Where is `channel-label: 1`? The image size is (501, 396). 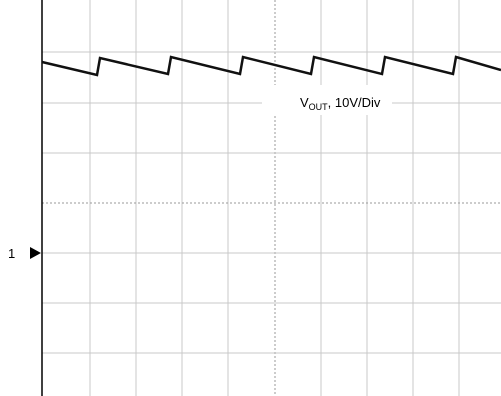 channel-label: 1 is located at coordinates (11, 253).